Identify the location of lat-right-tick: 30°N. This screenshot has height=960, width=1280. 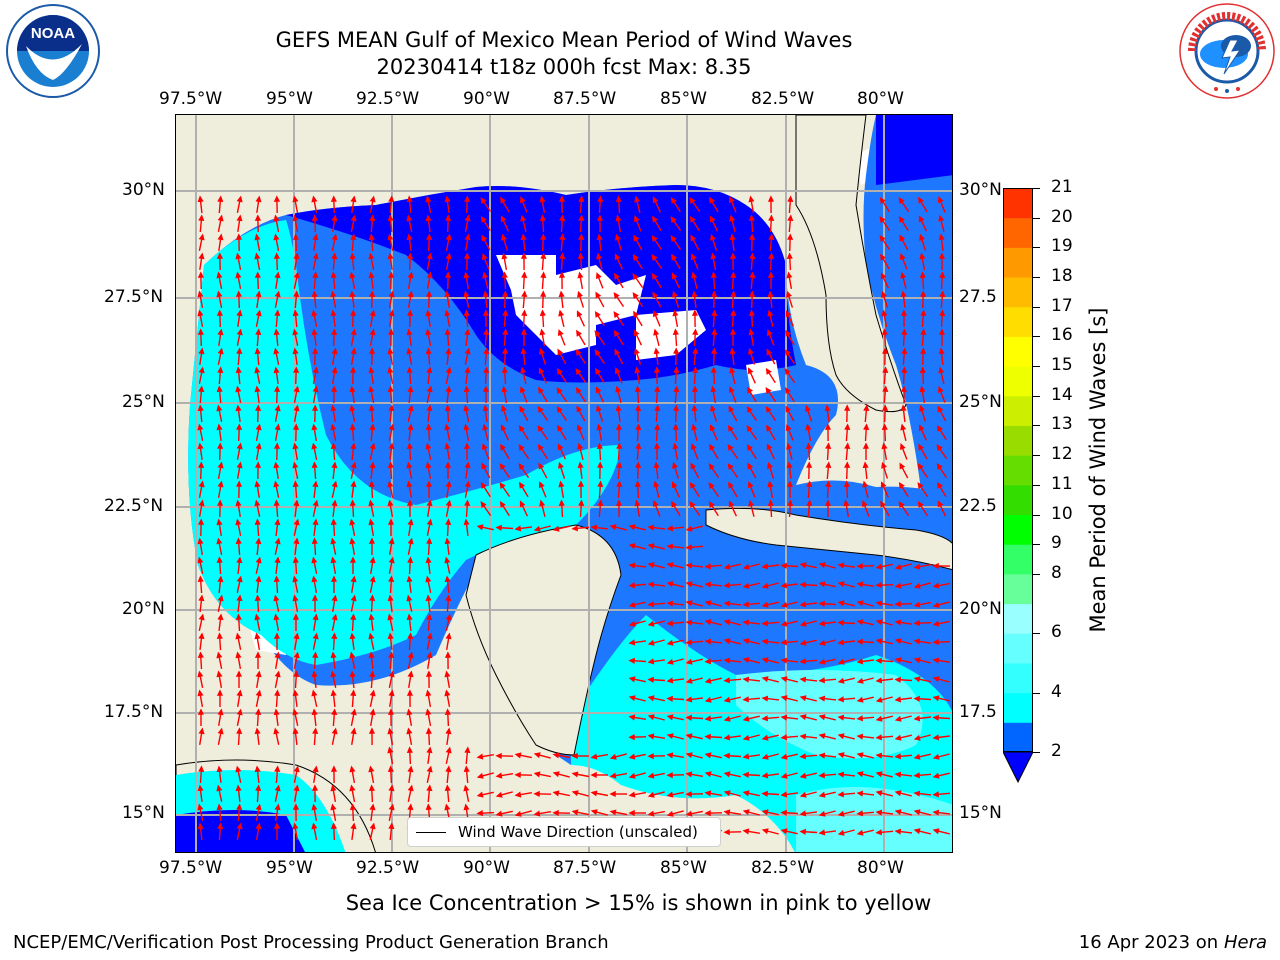
(980, 190).